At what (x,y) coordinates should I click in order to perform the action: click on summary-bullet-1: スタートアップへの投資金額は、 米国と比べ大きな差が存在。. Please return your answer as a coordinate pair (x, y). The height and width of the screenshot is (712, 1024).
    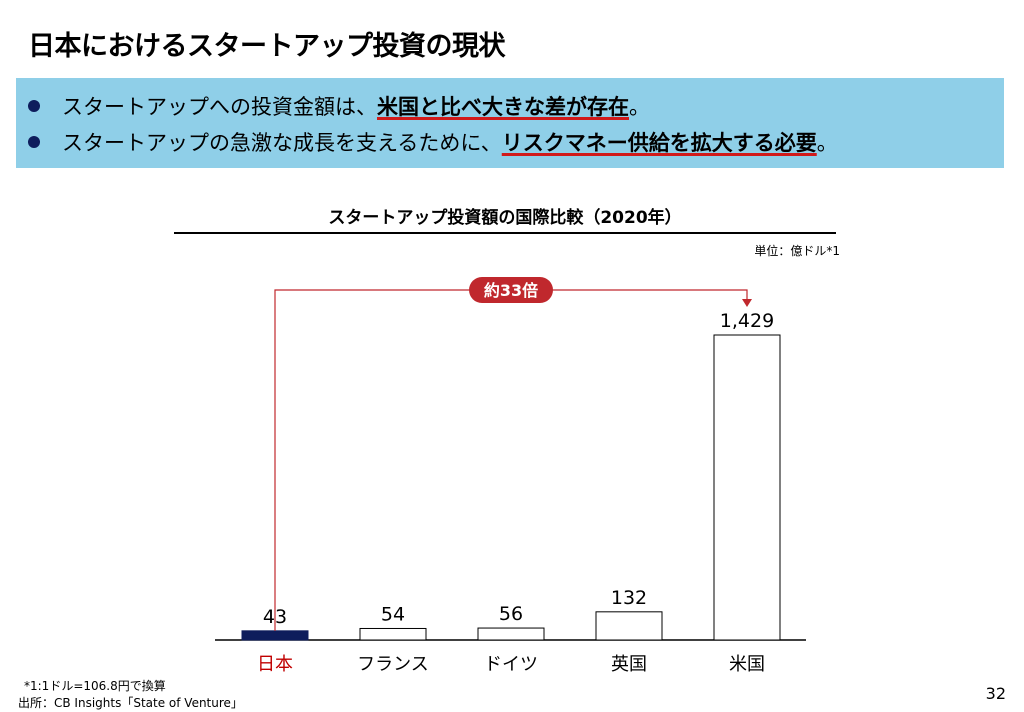
    Looking at the image, I should click on (516, 106).